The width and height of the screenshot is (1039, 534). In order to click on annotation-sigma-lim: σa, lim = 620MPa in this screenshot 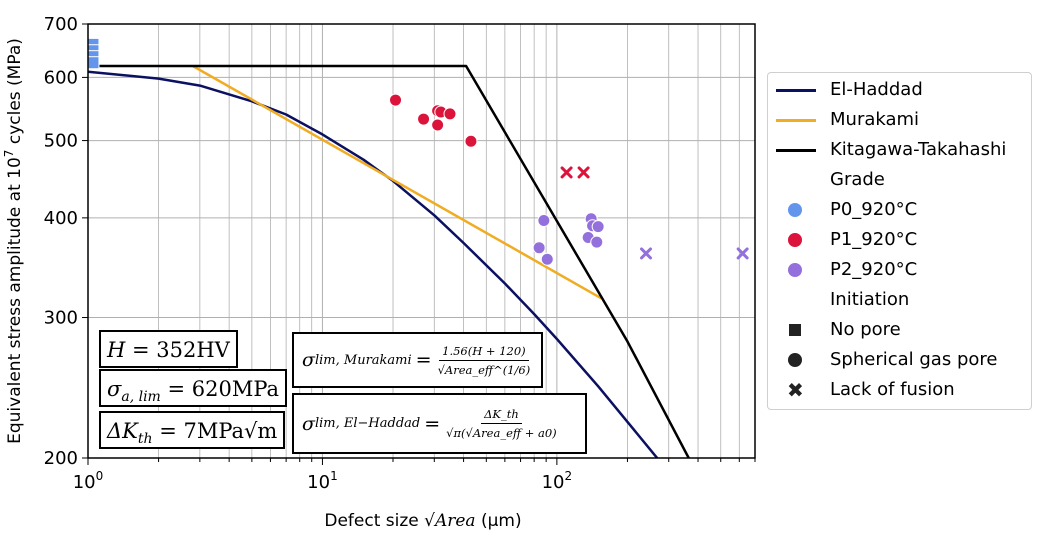, I will do `click(193, 388)`.